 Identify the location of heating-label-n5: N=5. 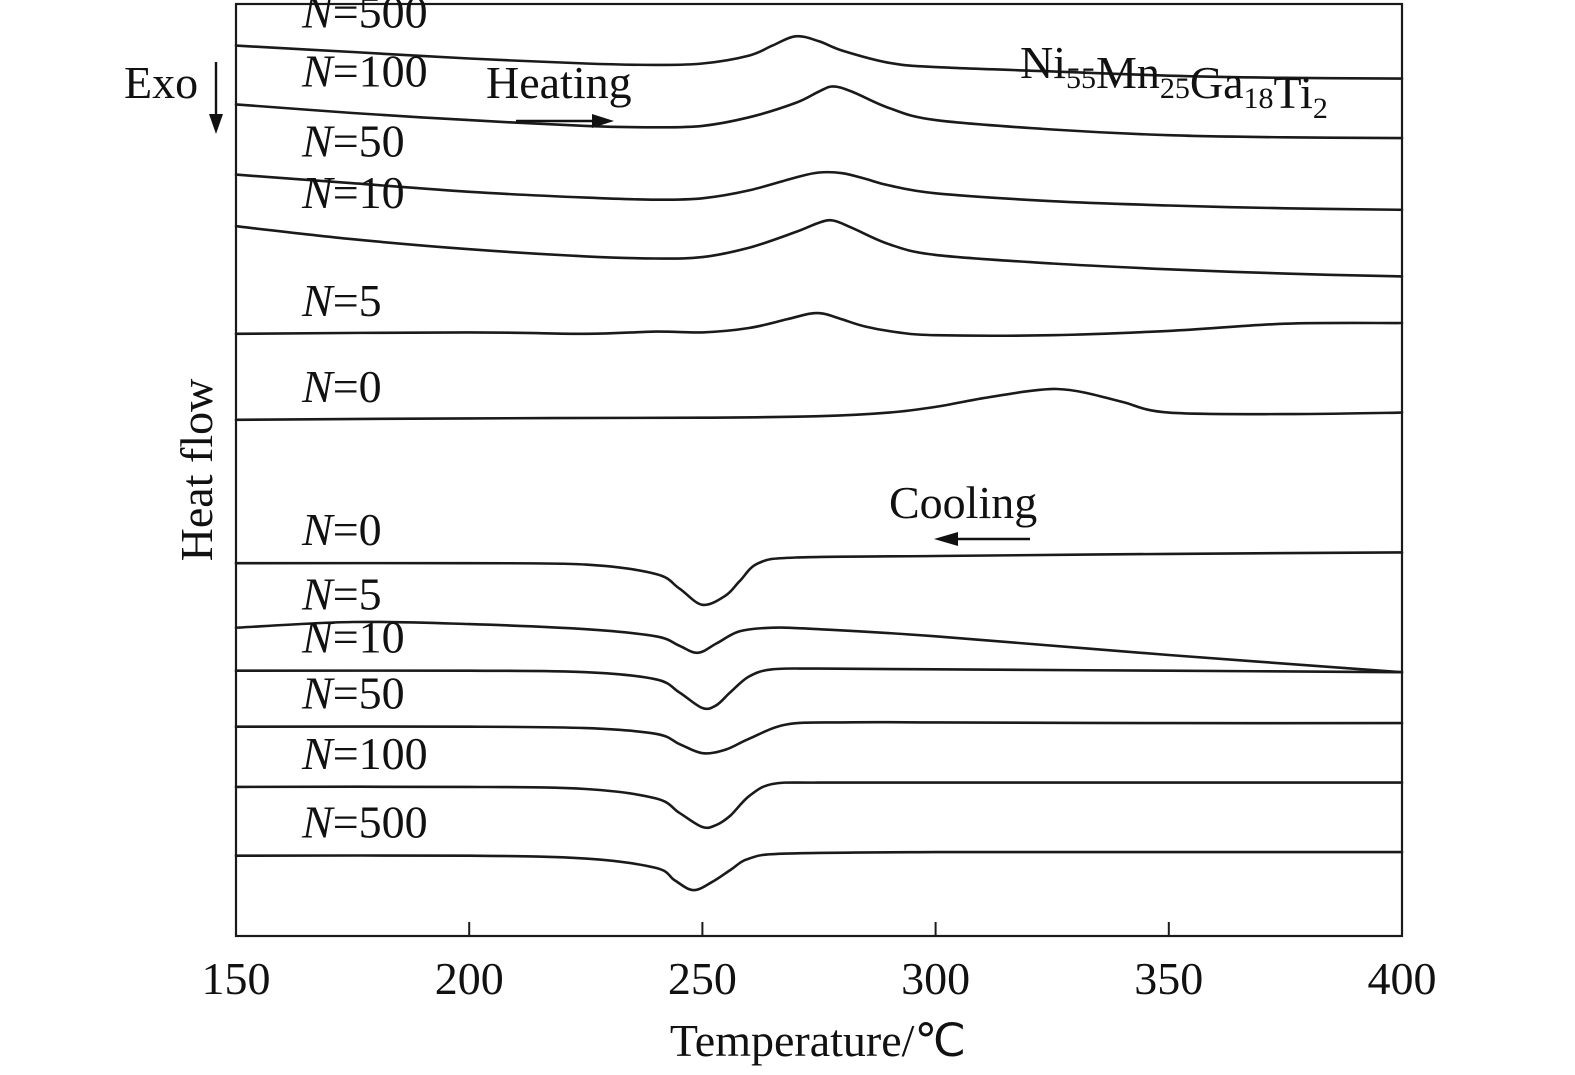
(341, 300).